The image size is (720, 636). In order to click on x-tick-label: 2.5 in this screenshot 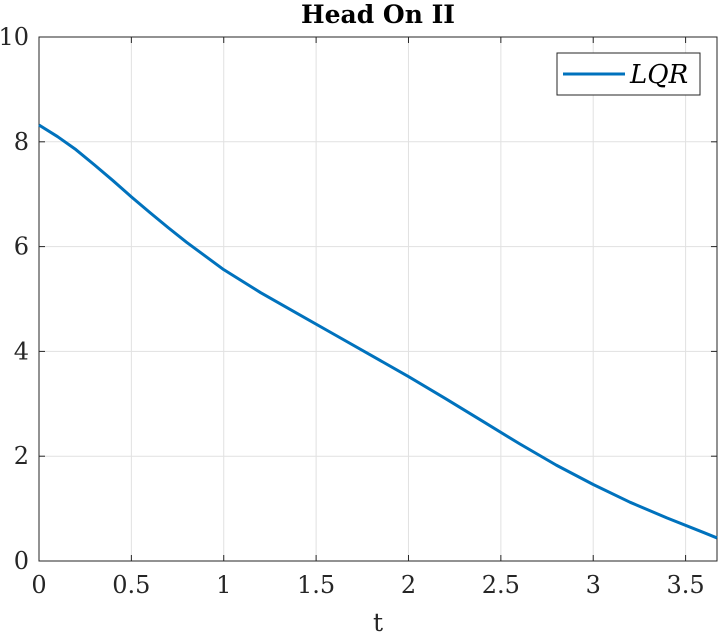, I will do `click(501, 585)`.